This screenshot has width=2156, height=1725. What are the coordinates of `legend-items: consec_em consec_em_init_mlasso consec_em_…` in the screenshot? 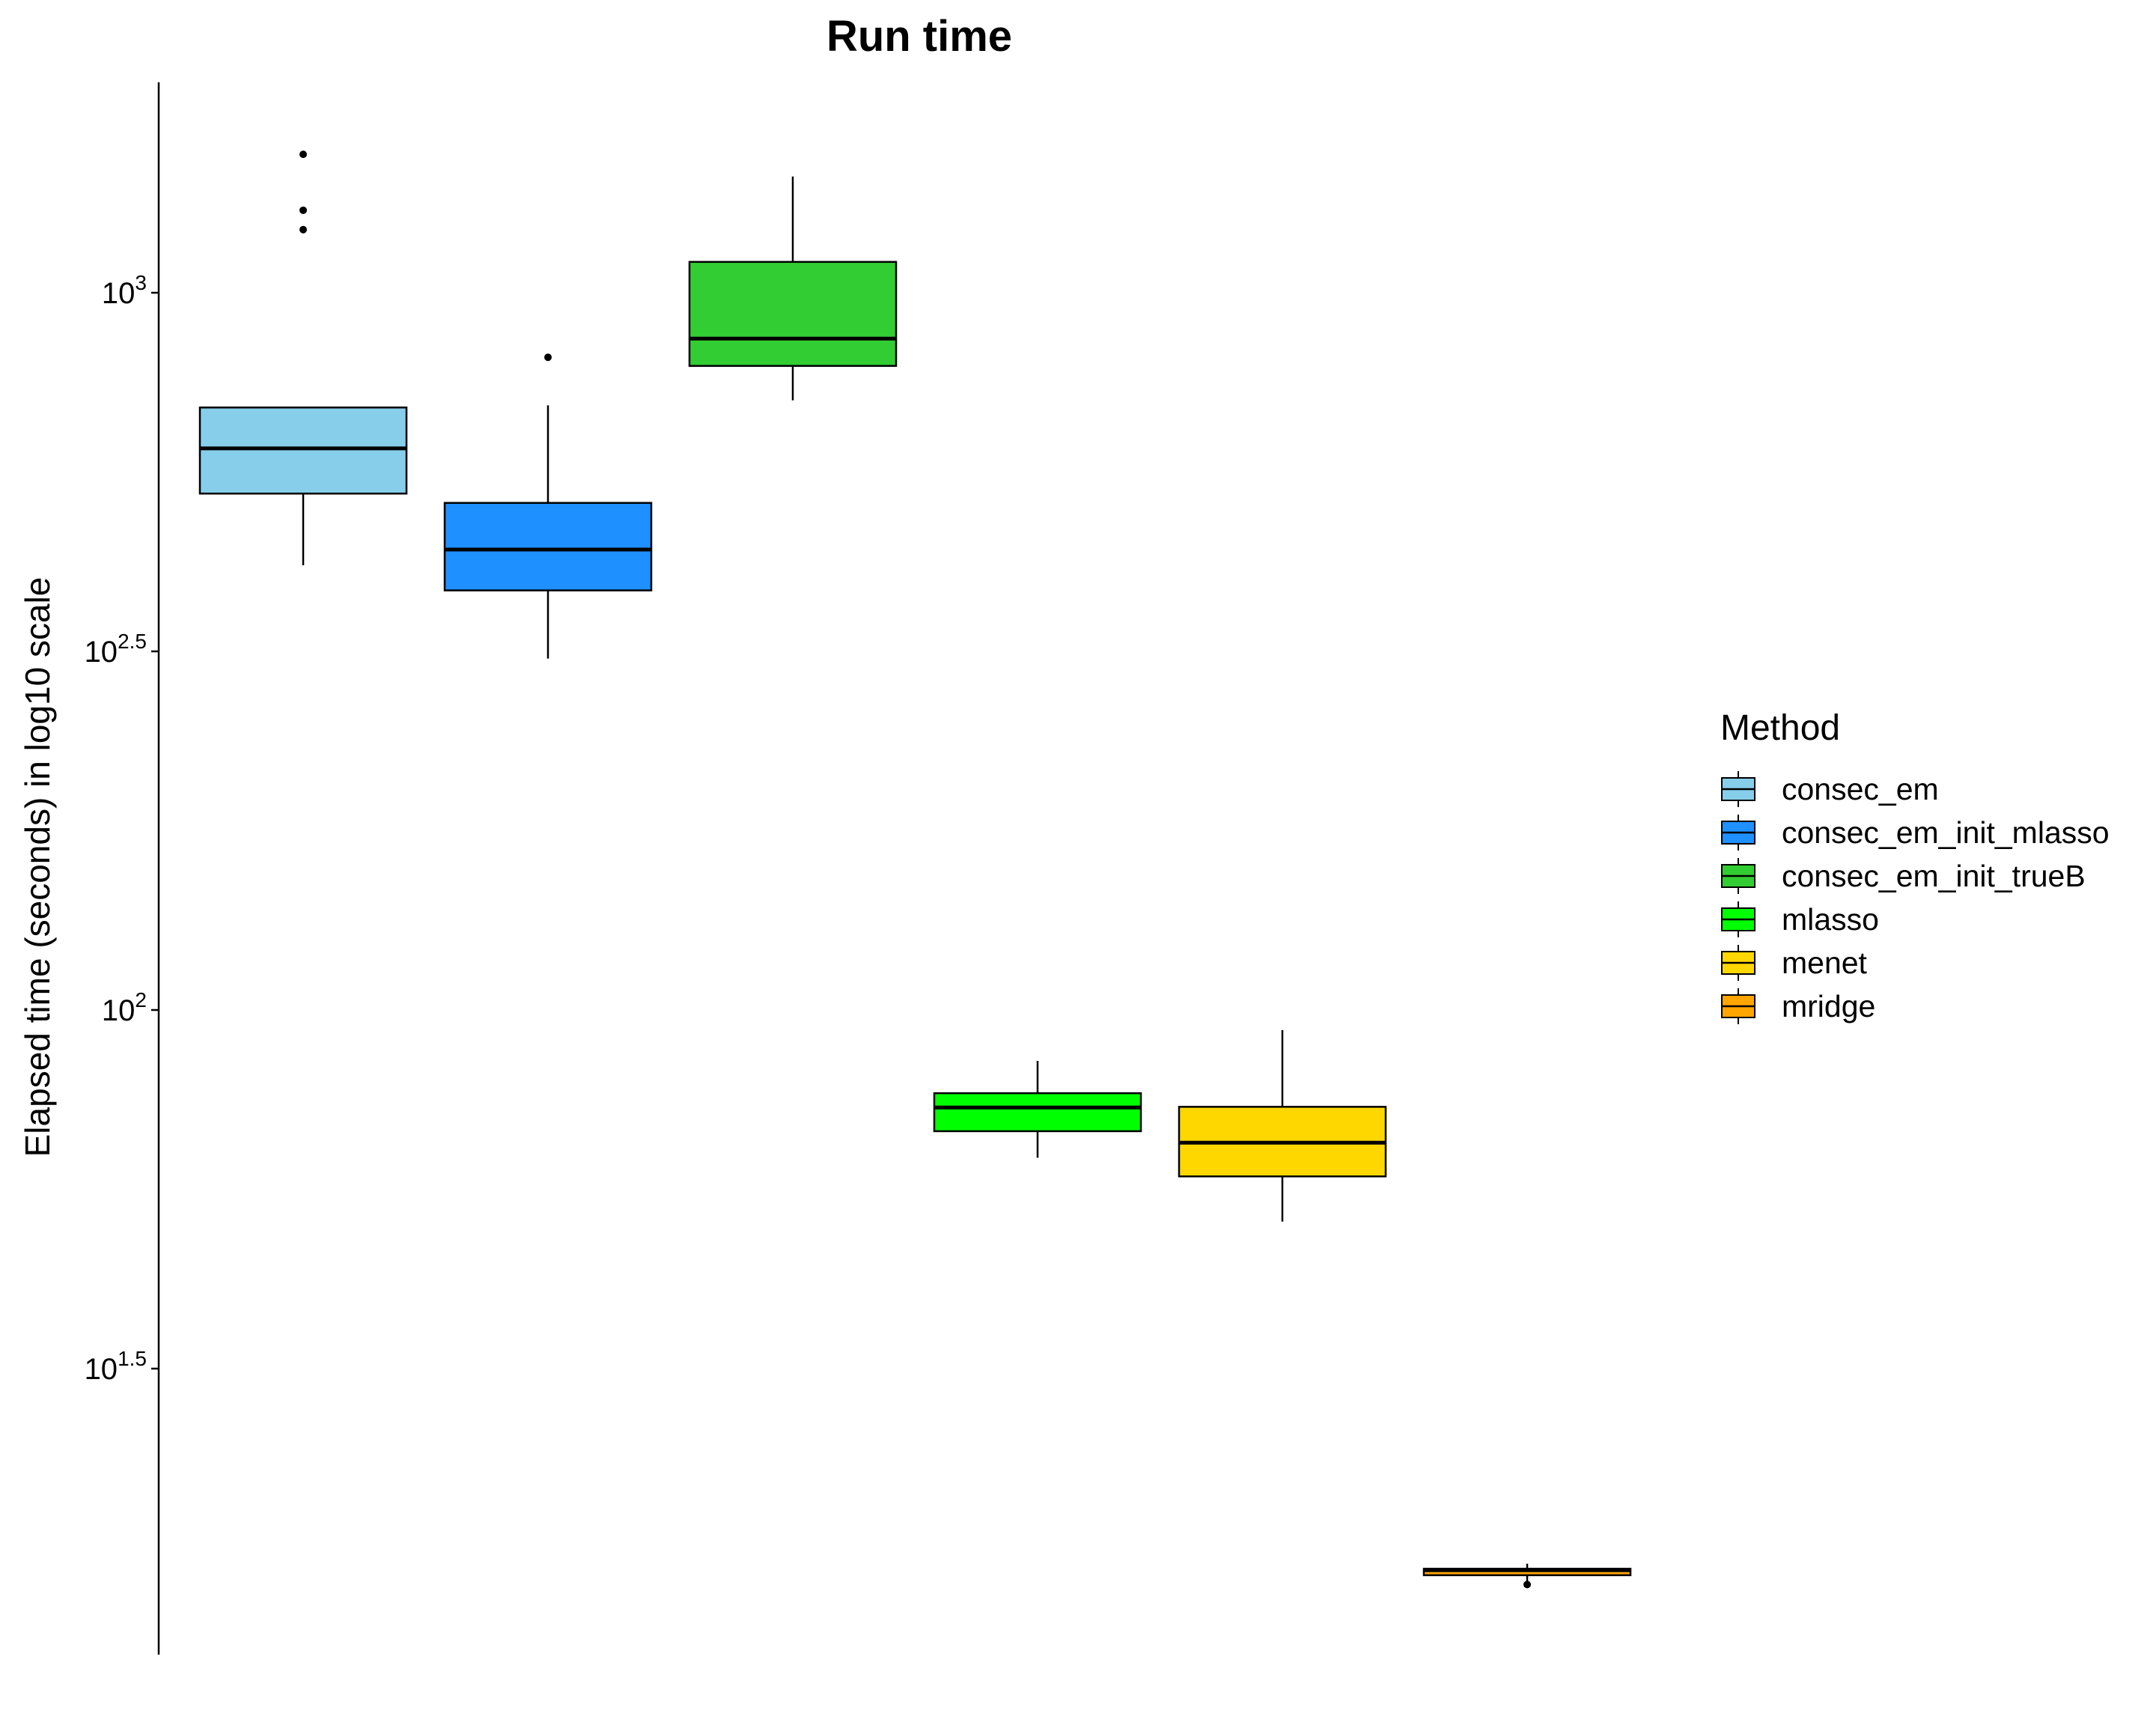 It's located at (1915, 897).